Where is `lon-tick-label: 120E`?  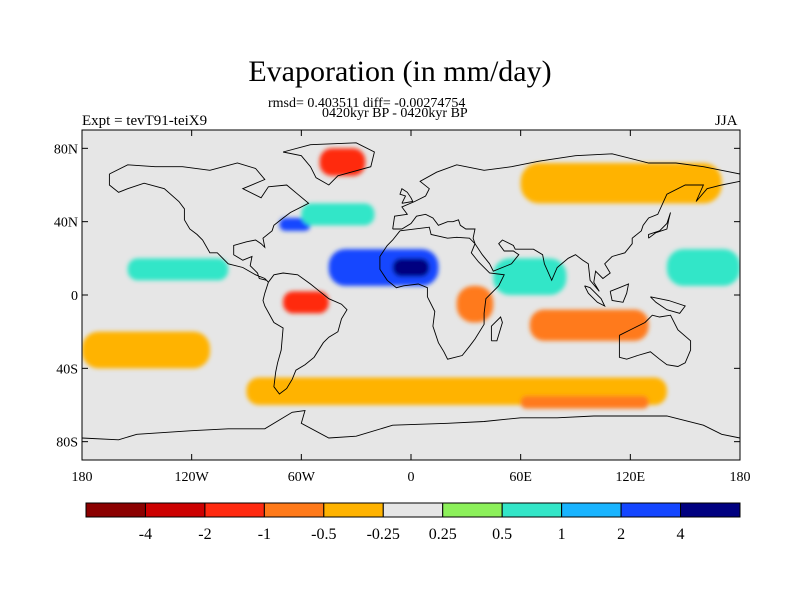
lon-tick-label: 120E is located at coordinates (631, 477).